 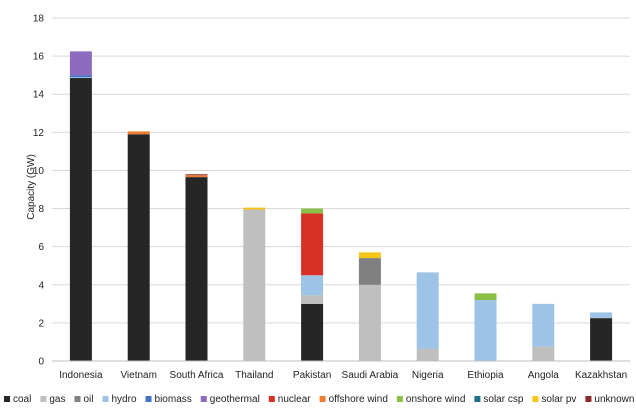 I want to click on legend-label-biomass: biomass, so click(x=173, y=399).